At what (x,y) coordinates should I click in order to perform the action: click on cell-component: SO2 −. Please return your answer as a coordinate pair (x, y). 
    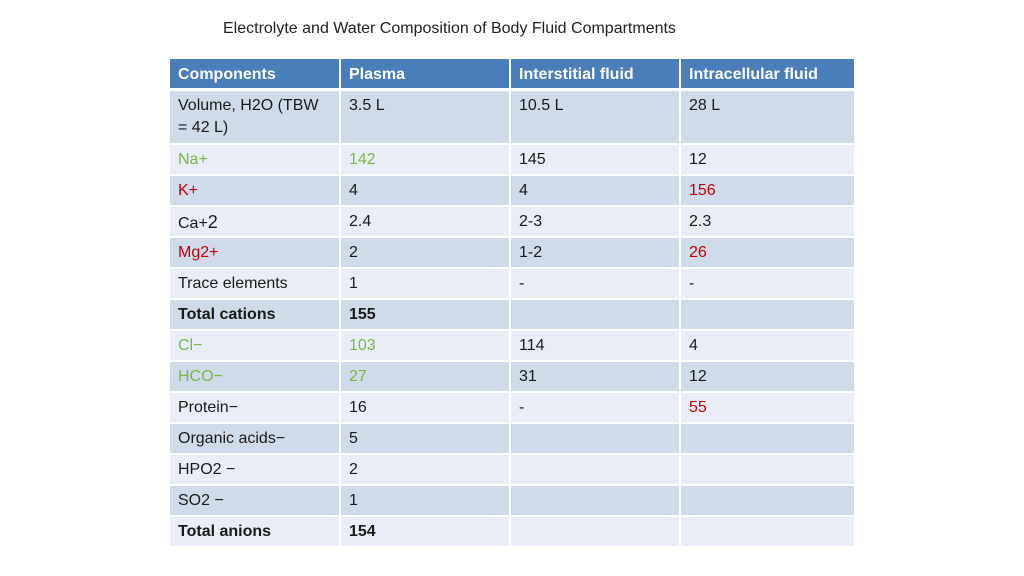
    Looking at the image, I should click on (255, 501).